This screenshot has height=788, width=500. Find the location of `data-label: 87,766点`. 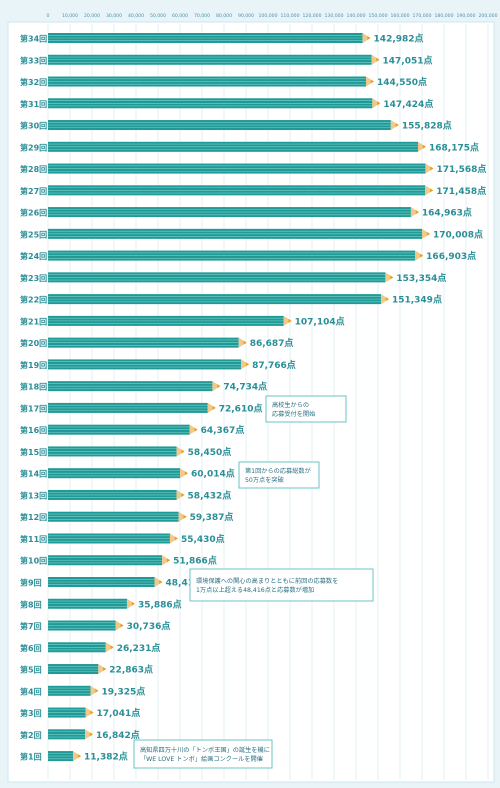

data-label: 87,766点 is located at coordinates (274, 365).